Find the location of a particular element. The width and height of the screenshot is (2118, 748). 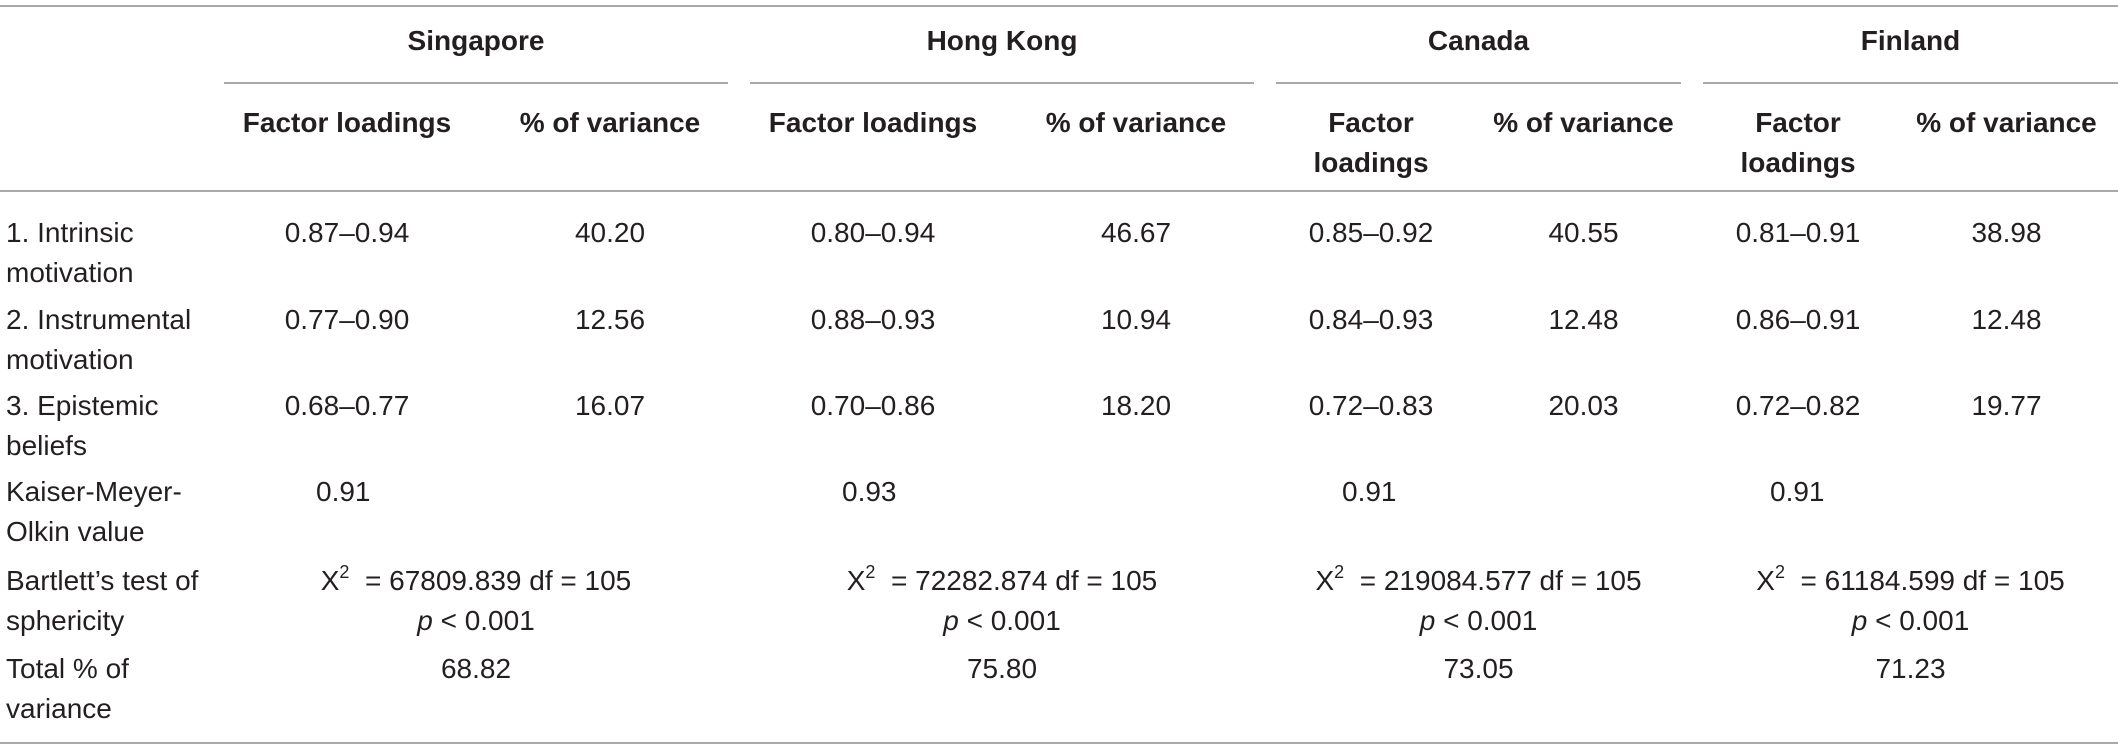

singapore-span-rule is located at coordinates (476, 83).